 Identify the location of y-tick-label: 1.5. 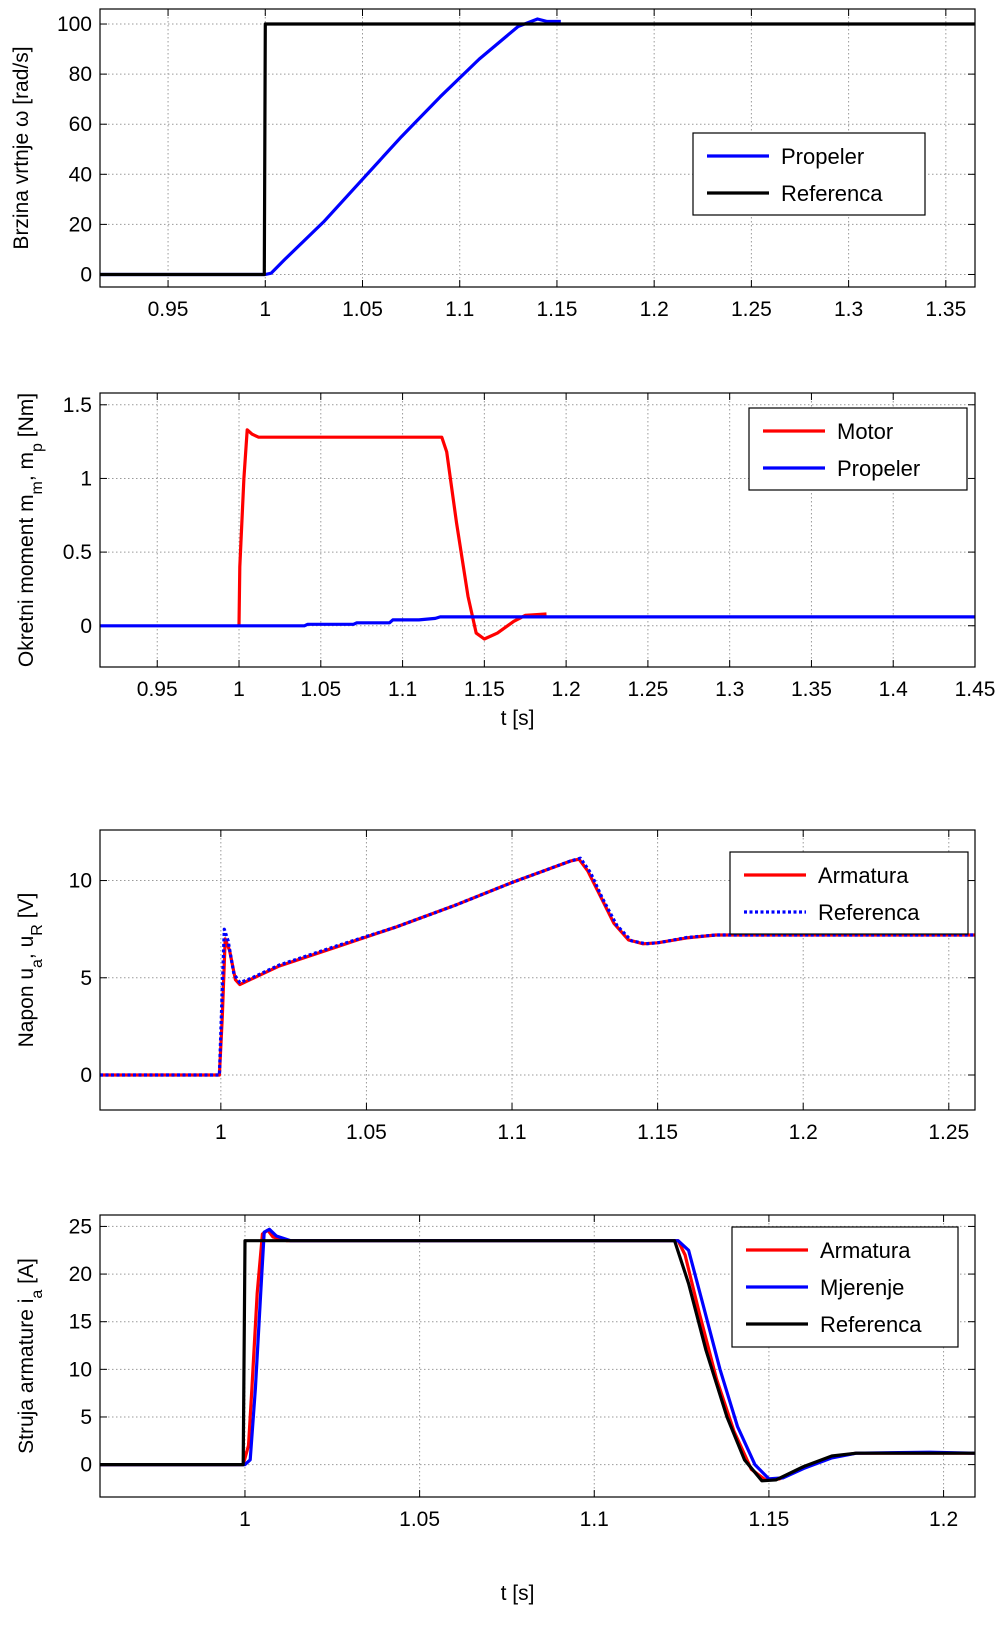
(77, 405).